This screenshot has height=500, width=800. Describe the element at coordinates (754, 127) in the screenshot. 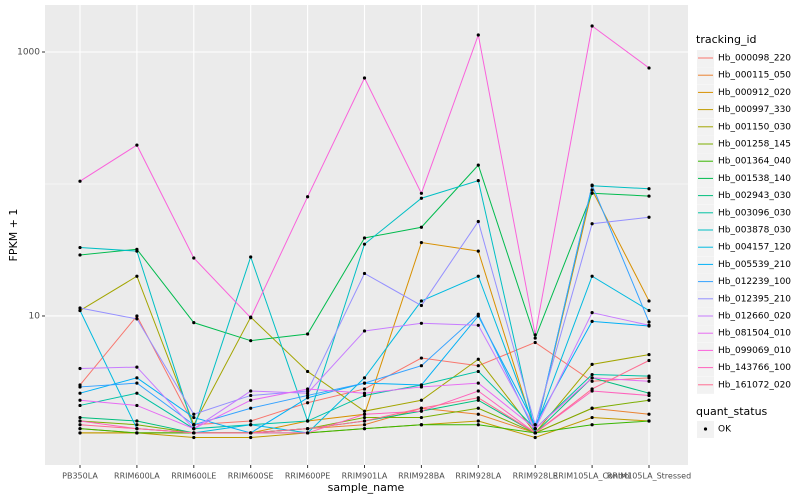

I see `legend-label: Hb_001150_030` at that location.